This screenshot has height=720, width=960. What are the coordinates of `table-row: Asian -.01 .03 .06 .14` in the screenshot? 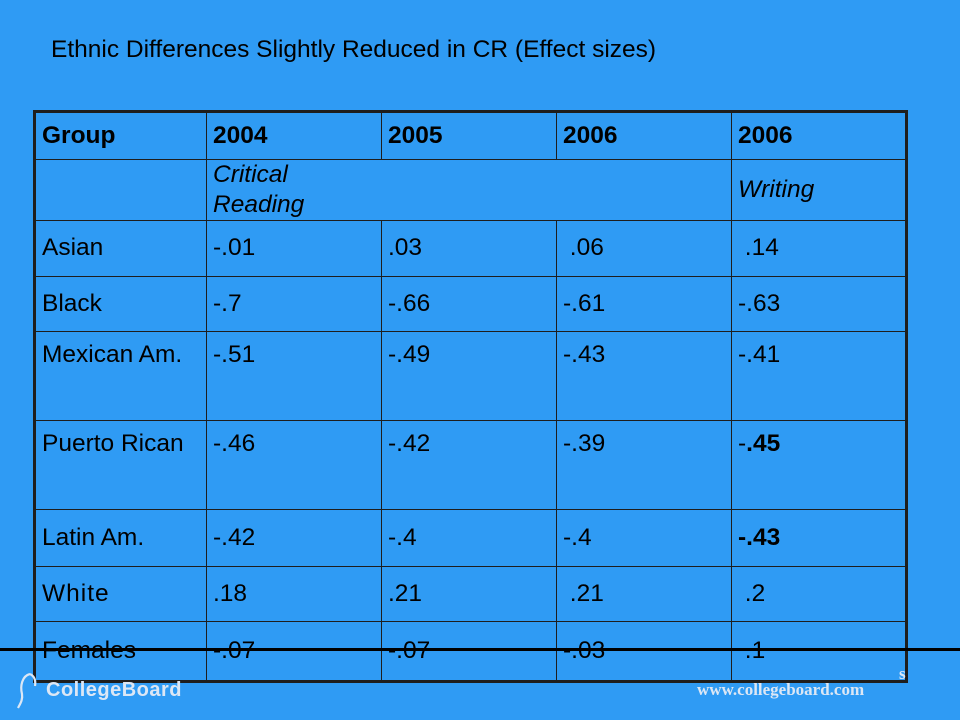 It's located at (470, 248).